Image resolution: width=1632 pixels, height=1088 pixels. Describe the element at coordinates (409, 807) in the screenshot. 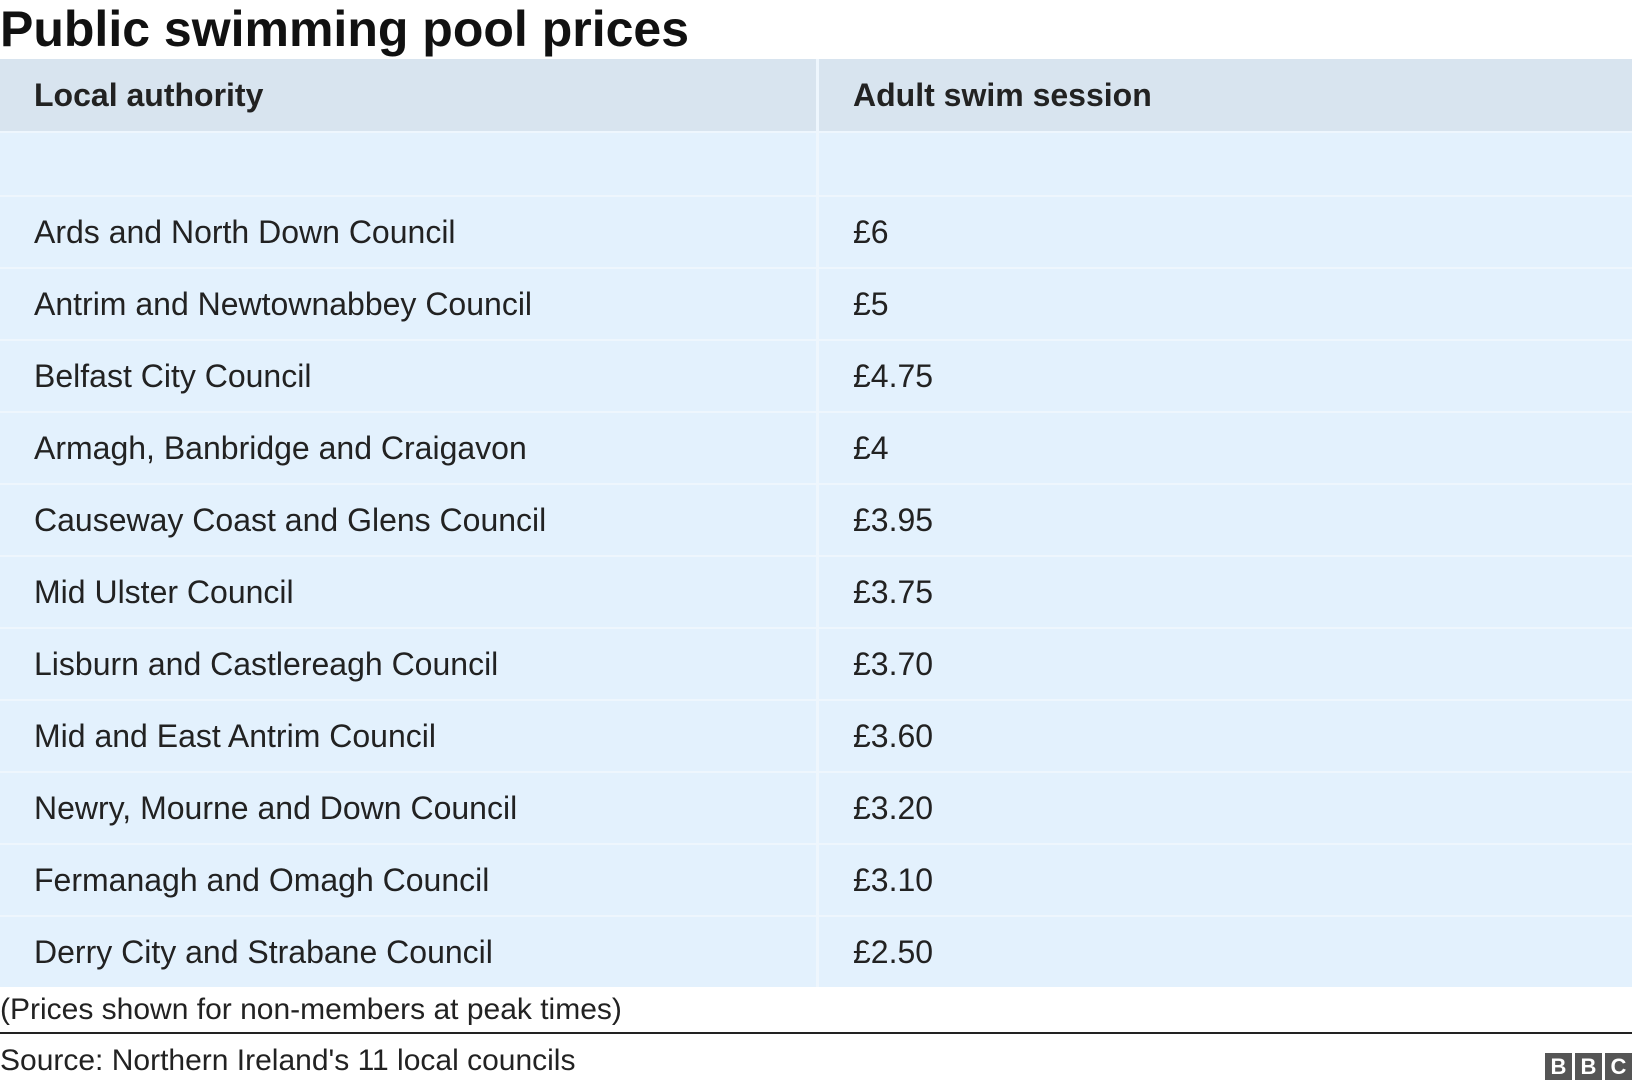

I see `cell-local-authority: Newry, Mourne and Down Council` at that location.